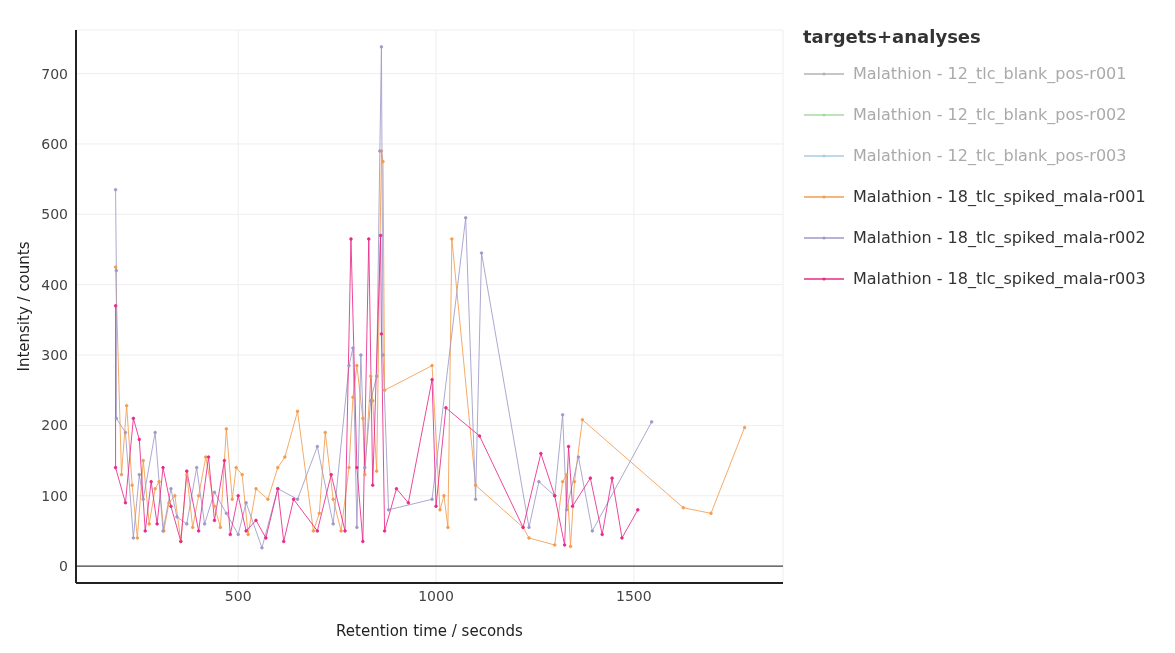 The height and width of the screenshot is (653, 1175). I want to click on x-tick-label: 1000, so click(436, 595).